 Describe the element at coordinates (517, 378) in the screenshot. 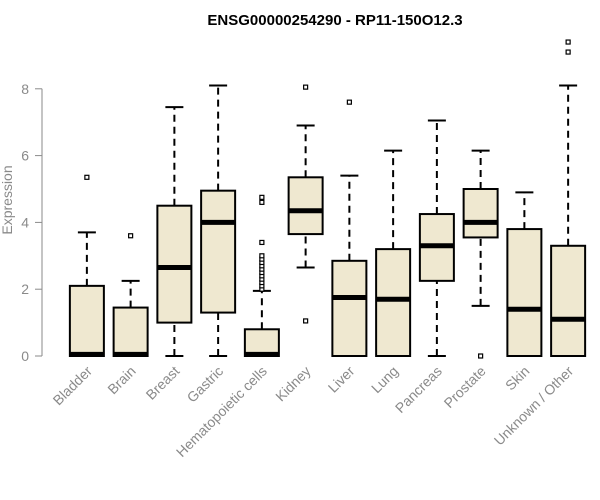

I see `x-tick-label: Skin` at that location.